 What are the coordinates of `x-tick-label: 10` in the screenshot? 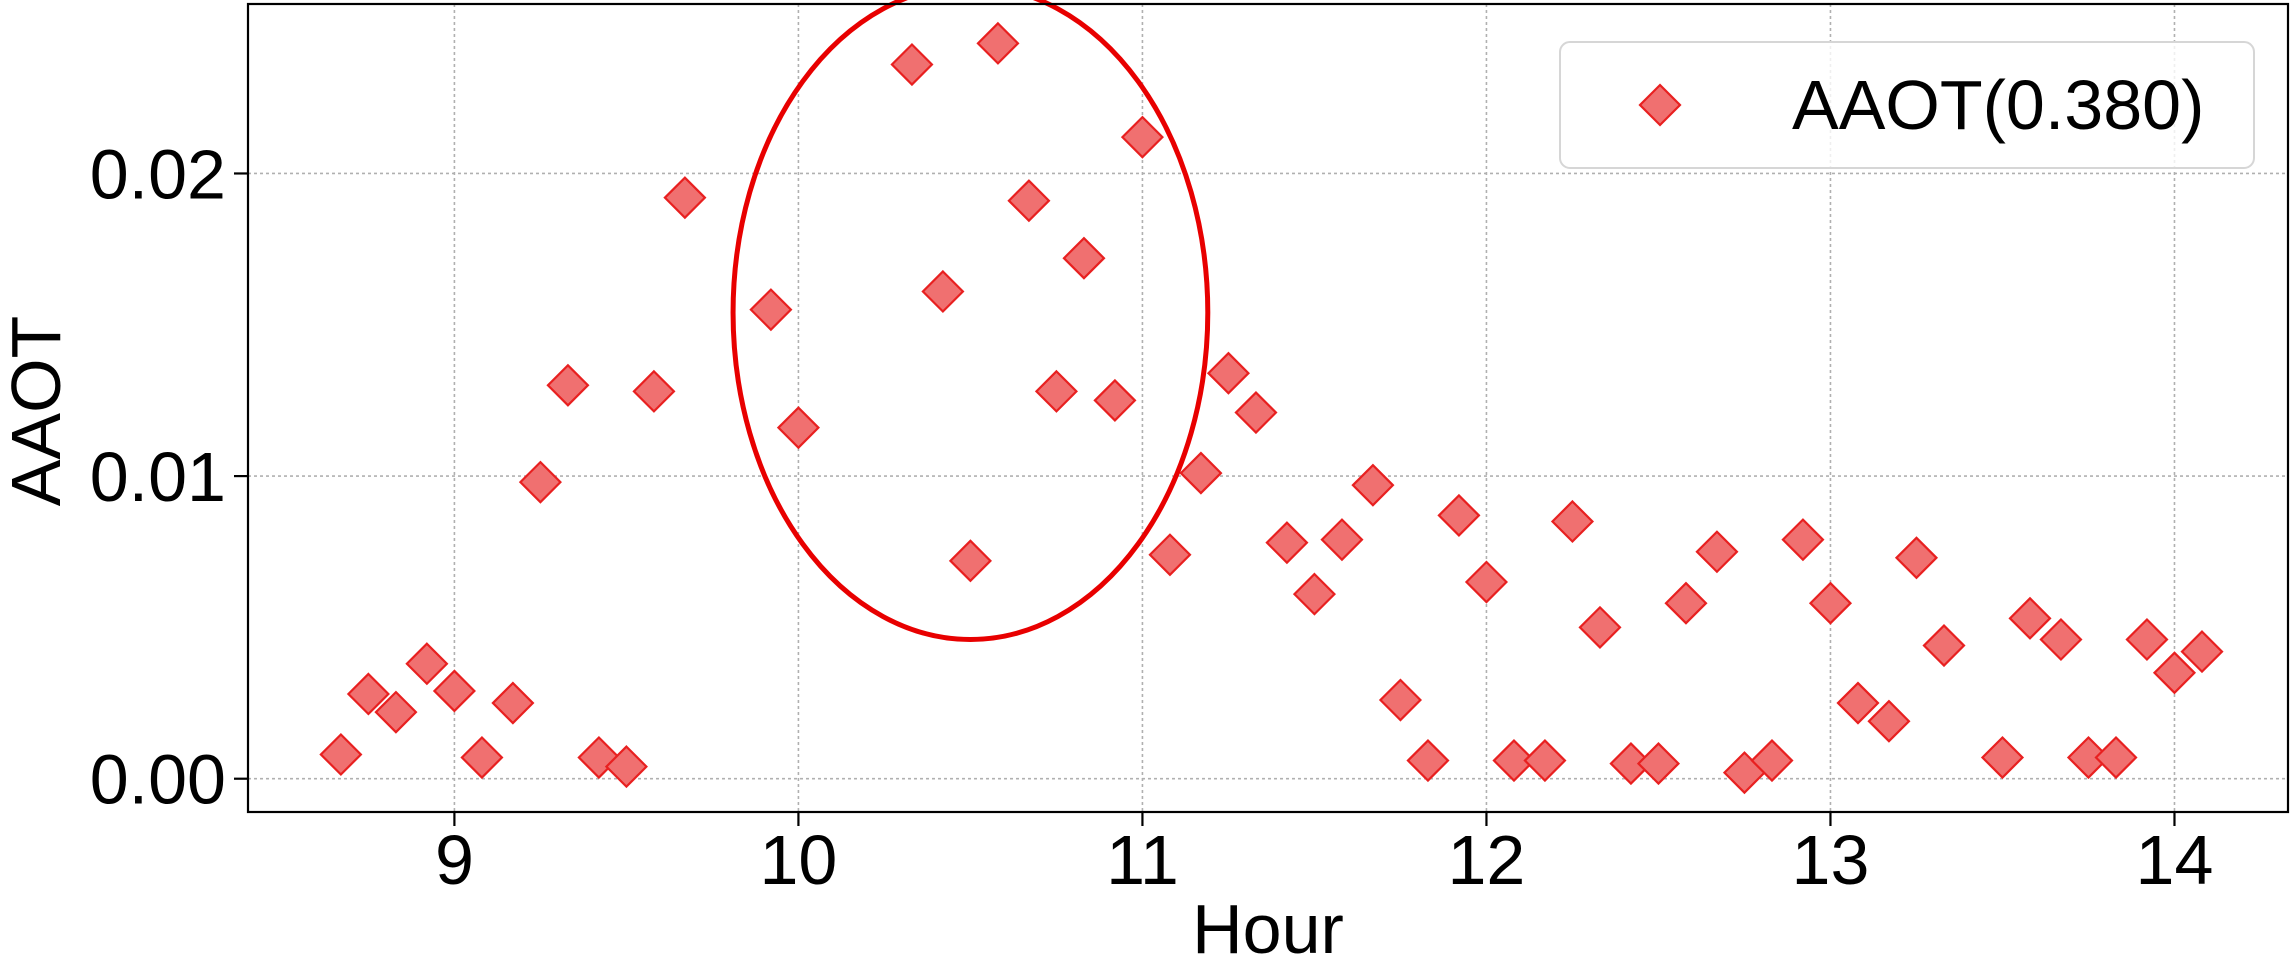 It's located at (798, 860).